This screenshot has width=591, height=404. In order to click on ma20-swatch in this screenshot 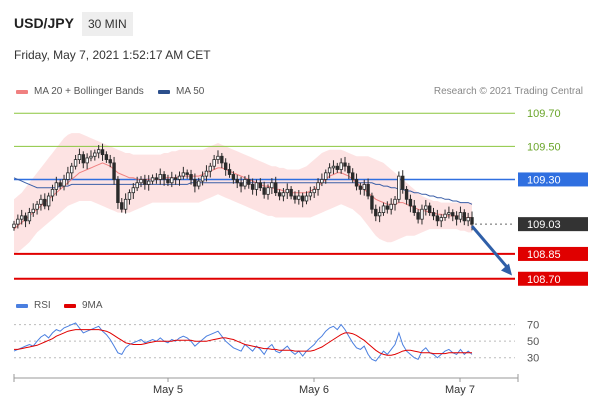, I will do `click(22, 91)`.